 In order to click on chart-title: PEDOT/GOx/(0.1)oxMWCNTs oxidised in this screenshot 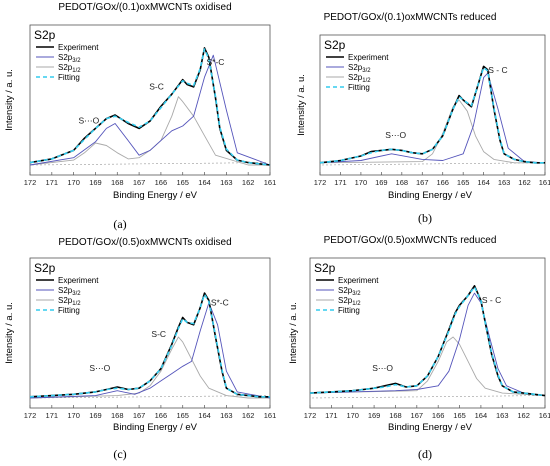, I will do `click(144, 7)`.